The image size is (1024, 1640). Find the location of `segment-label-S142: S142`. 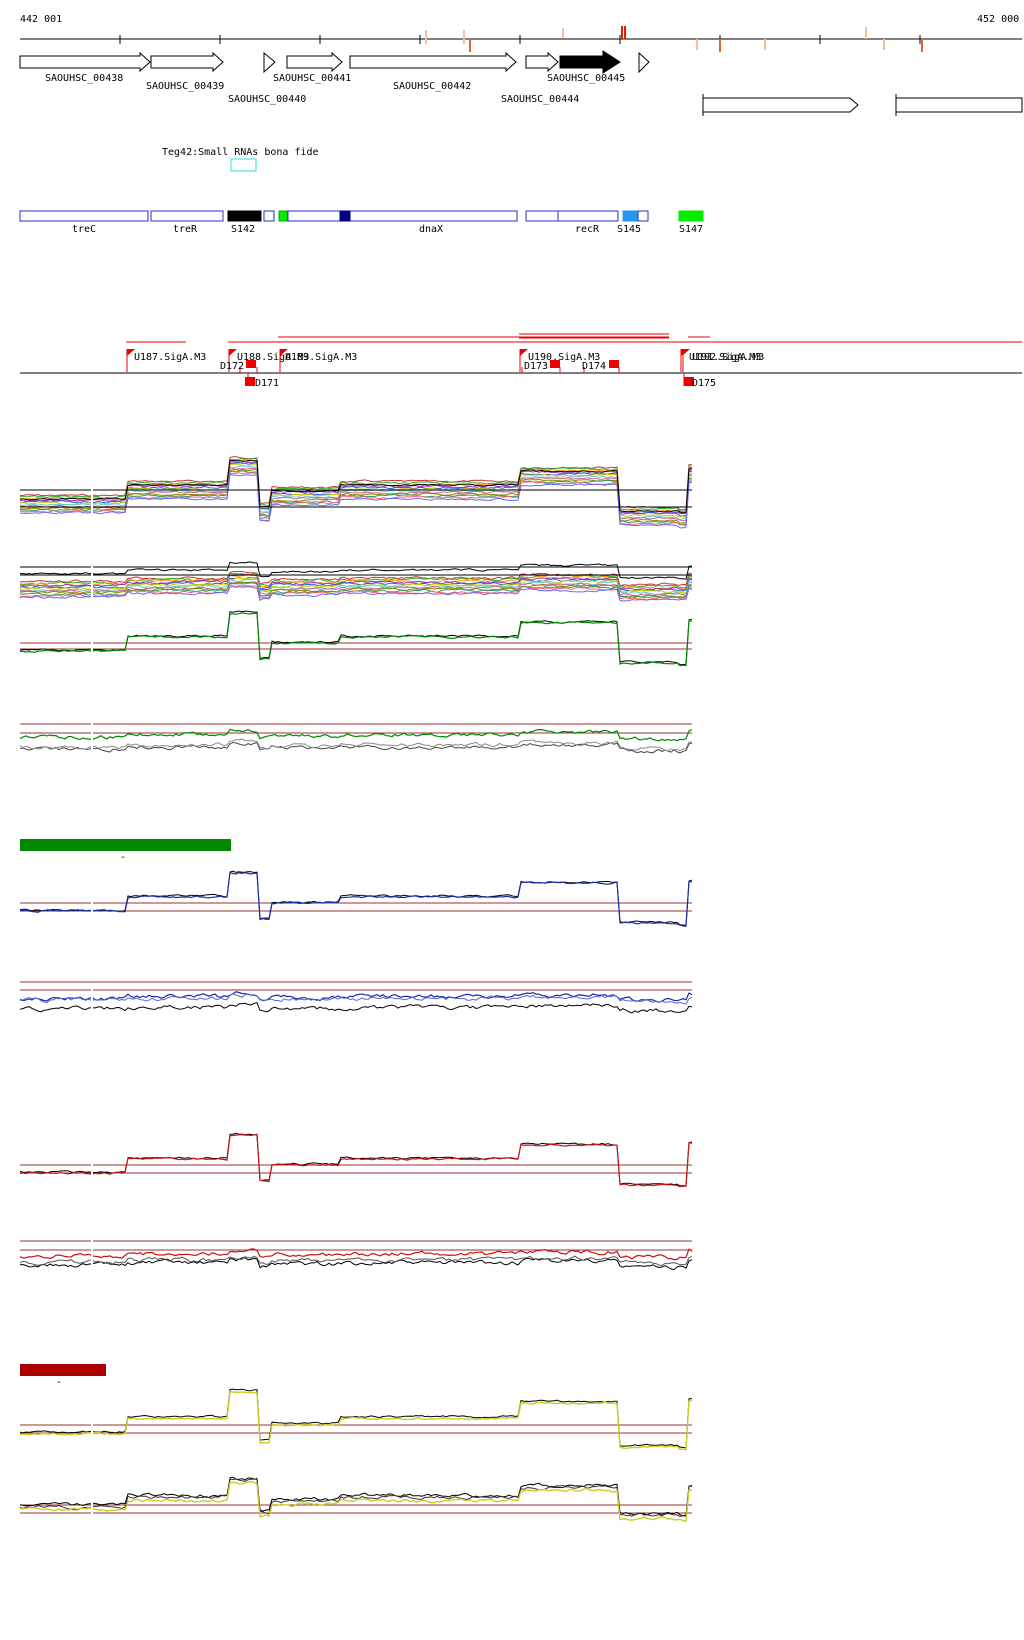

segment-label-S142: S142 is located at coordinates (243, 229).